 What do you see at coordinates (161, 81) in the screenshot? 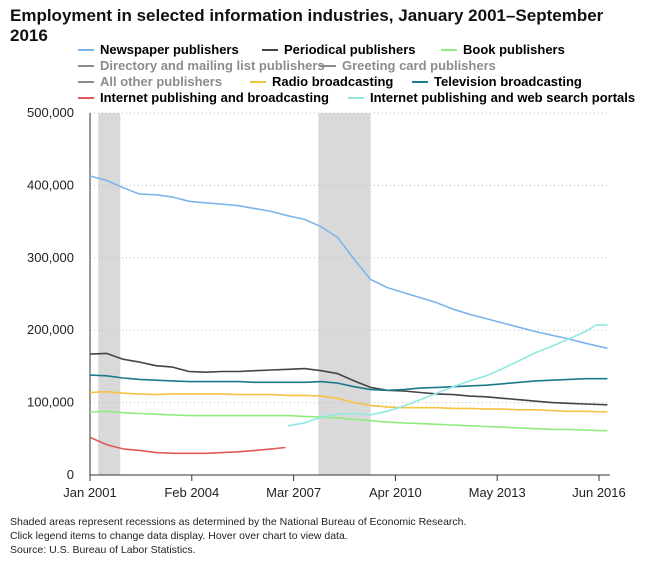
I see `legend-label: All other publishers` at bounding box center [161, 81].